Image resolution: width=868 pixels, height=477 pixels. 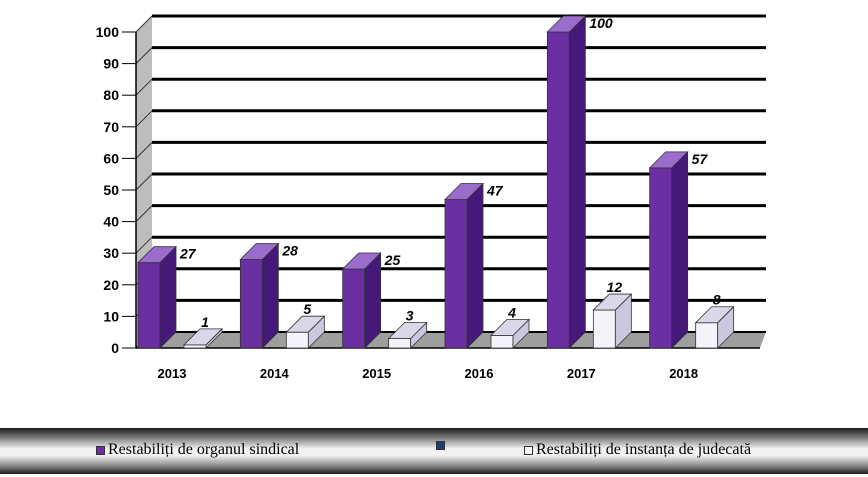 I want to click on legend-item-series-3: Restabiliți de instanța de judecată, so click(x=637, y=450).